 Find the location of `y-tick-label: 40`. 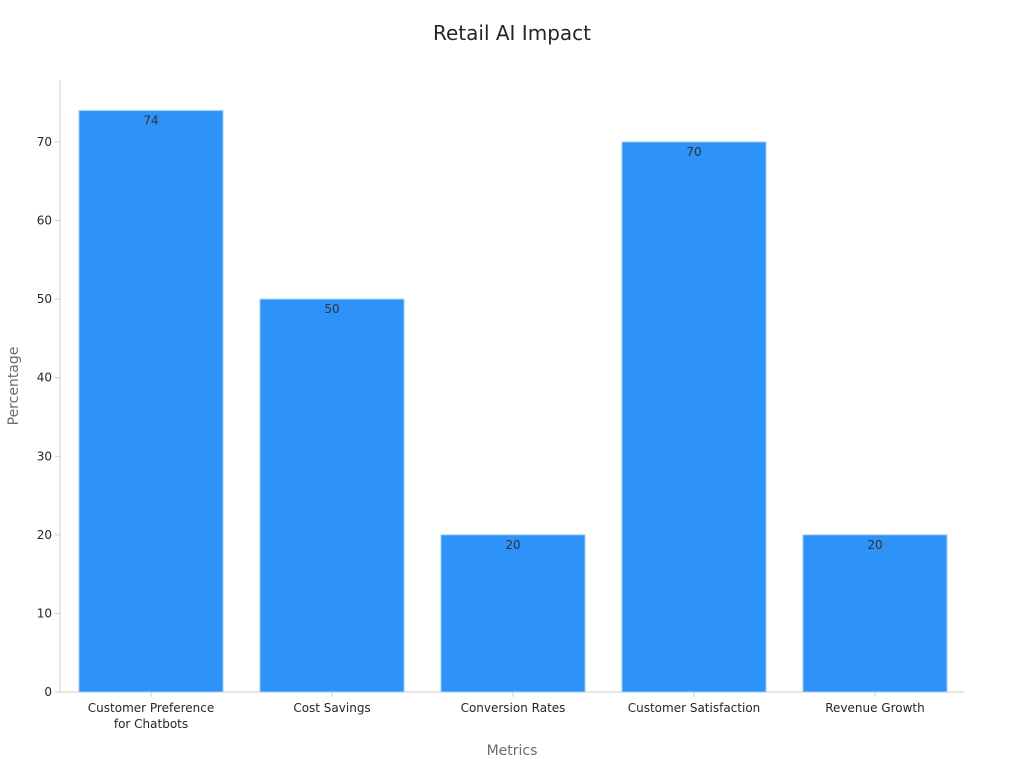

y-tick-label: 40 is located at coordinates (44, 378).